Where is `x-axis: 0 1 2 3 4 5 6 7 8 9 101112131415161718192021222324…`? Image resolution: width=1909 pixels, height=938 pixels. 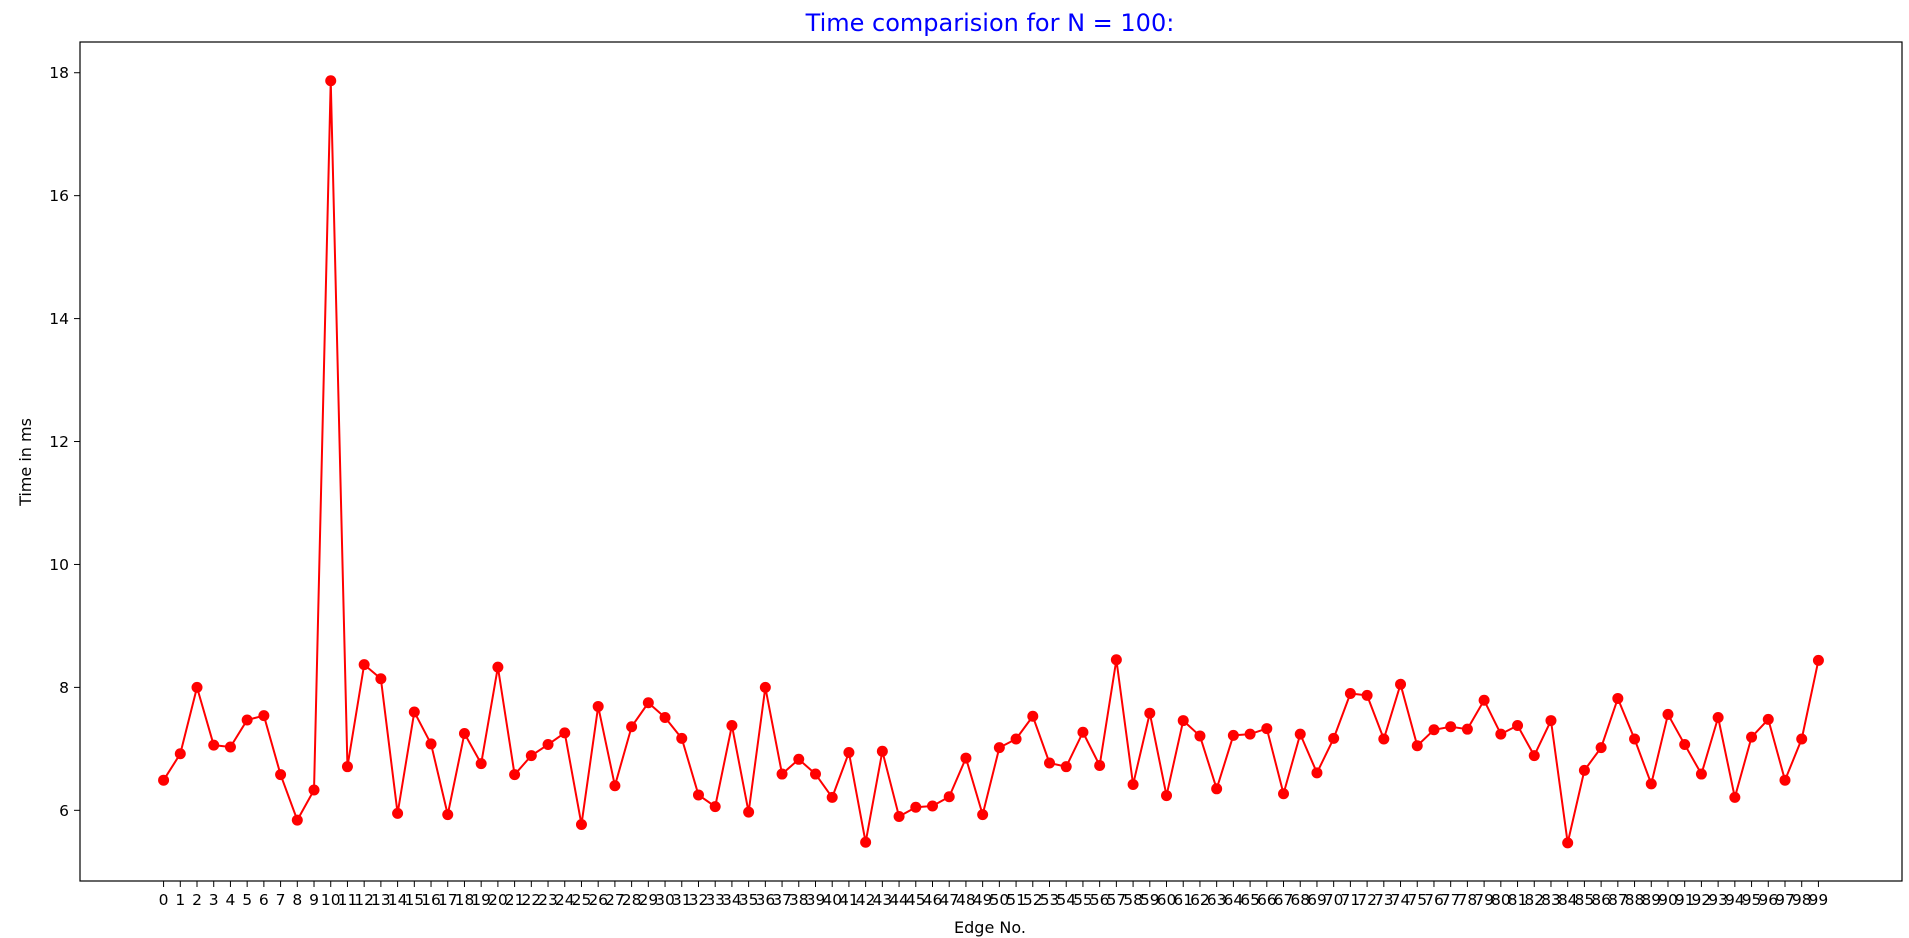
x-axis: 0 1 2 3 4 5 6 7 8 9 101112131415161718192021222324… is located at coordinates (993, 895).